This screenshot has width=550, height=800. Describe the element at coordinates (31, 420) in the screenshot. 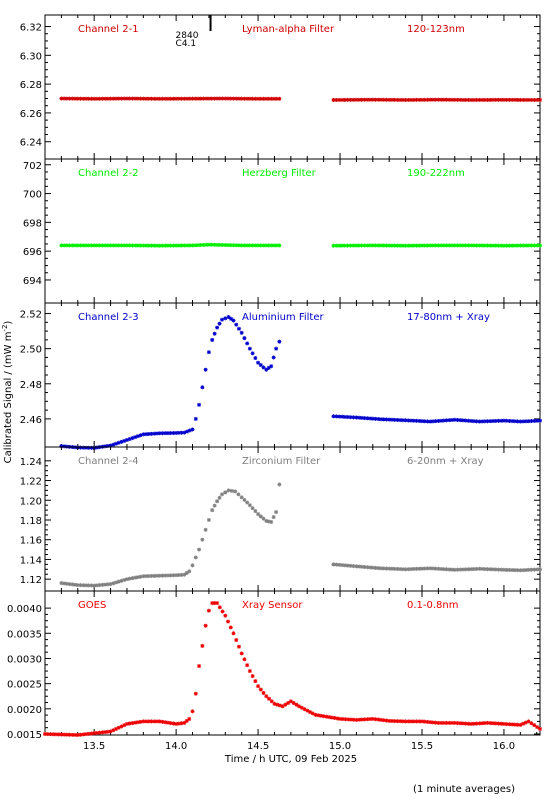

I see `y-tick-label: 2.46` at that location.